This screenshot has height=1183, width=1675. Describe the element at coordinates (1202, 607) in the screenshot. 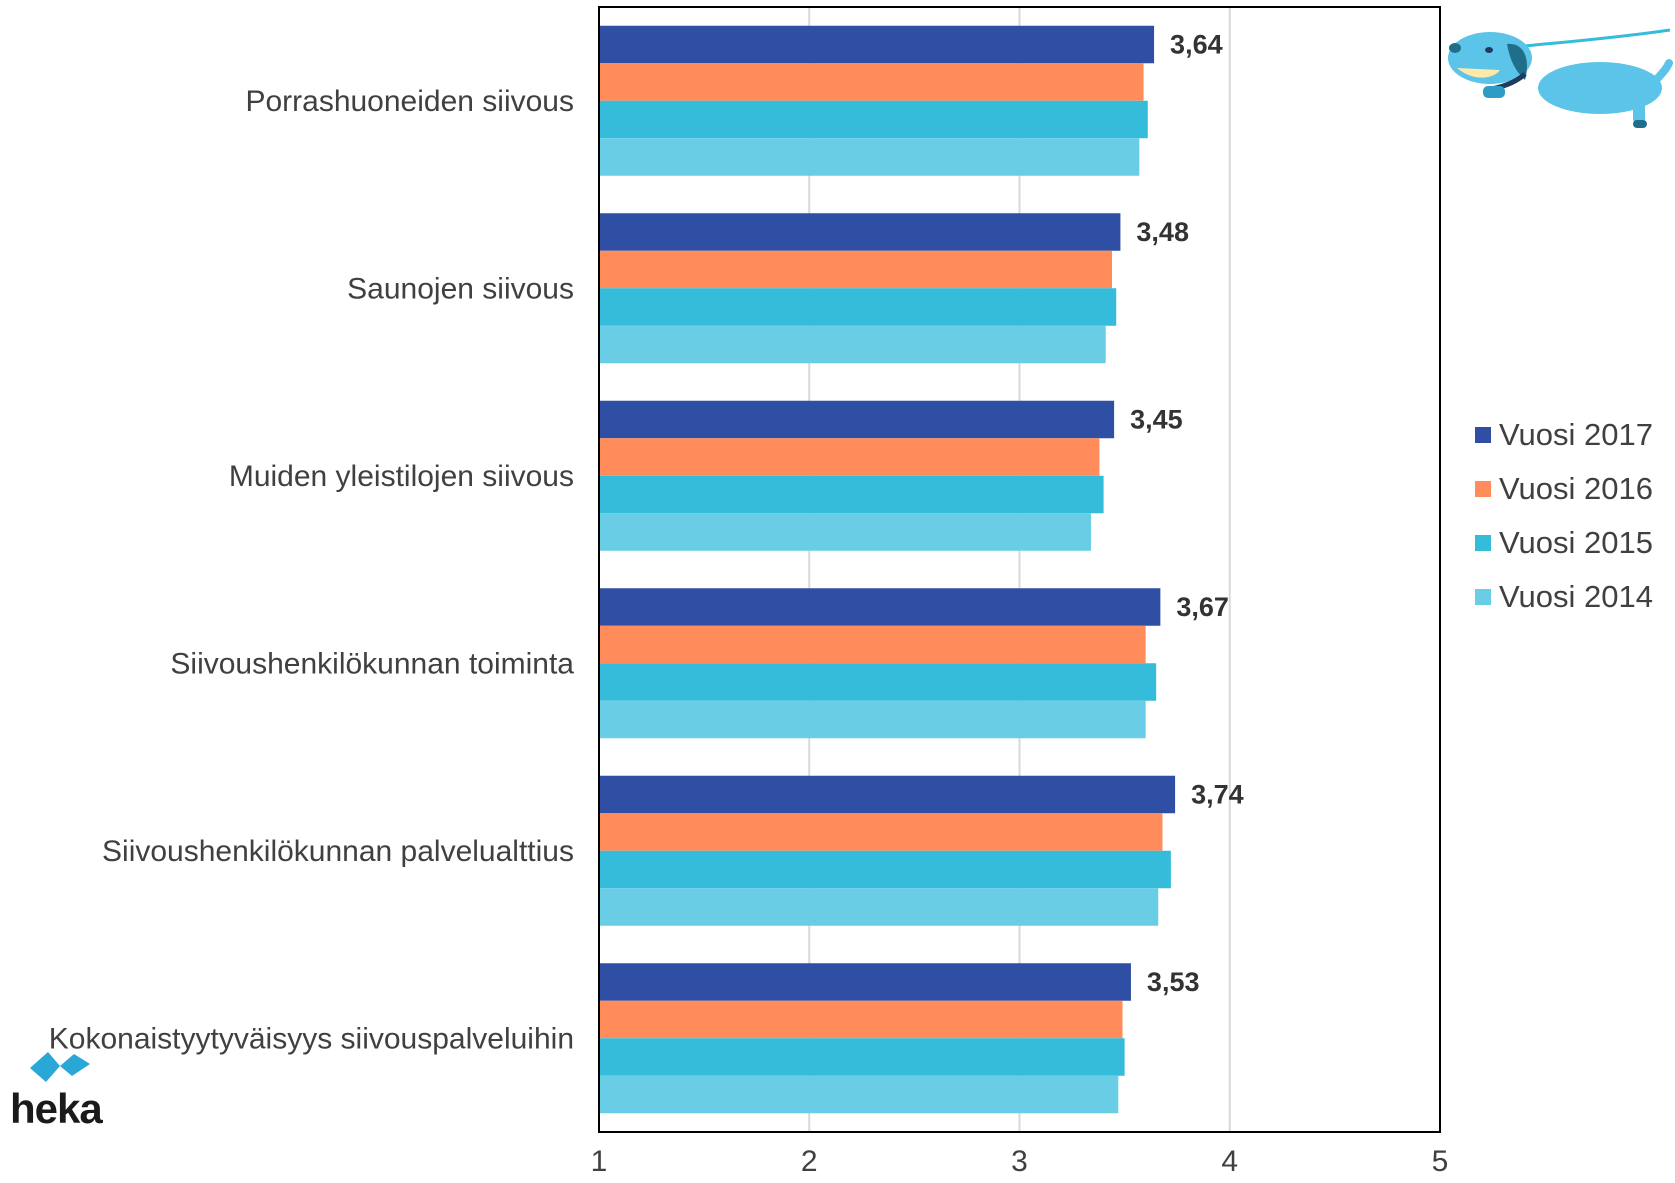

I see `data-label: 3,67` at that location.